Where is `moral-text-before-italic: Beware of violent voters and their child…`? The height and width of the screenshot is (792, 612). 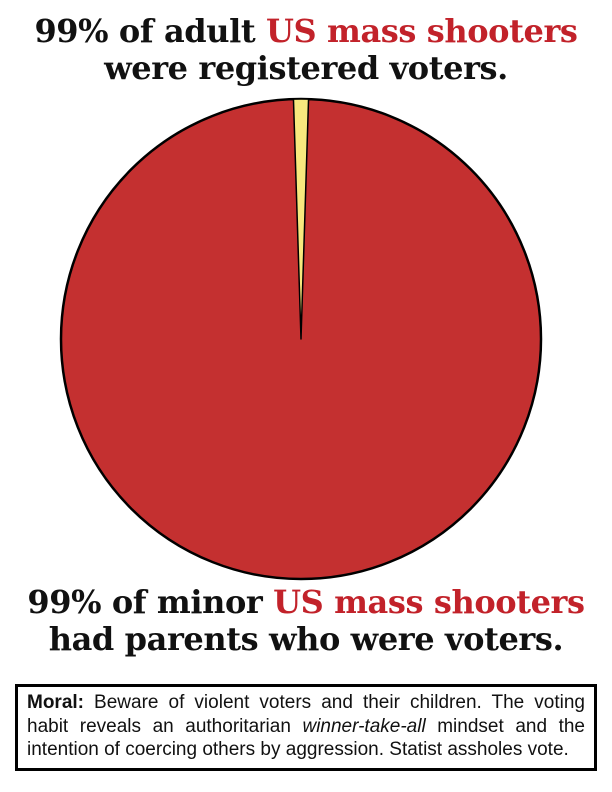
moral-text-before-italic: Beware of violent voters and their child… is located at coordinates (306, 714).